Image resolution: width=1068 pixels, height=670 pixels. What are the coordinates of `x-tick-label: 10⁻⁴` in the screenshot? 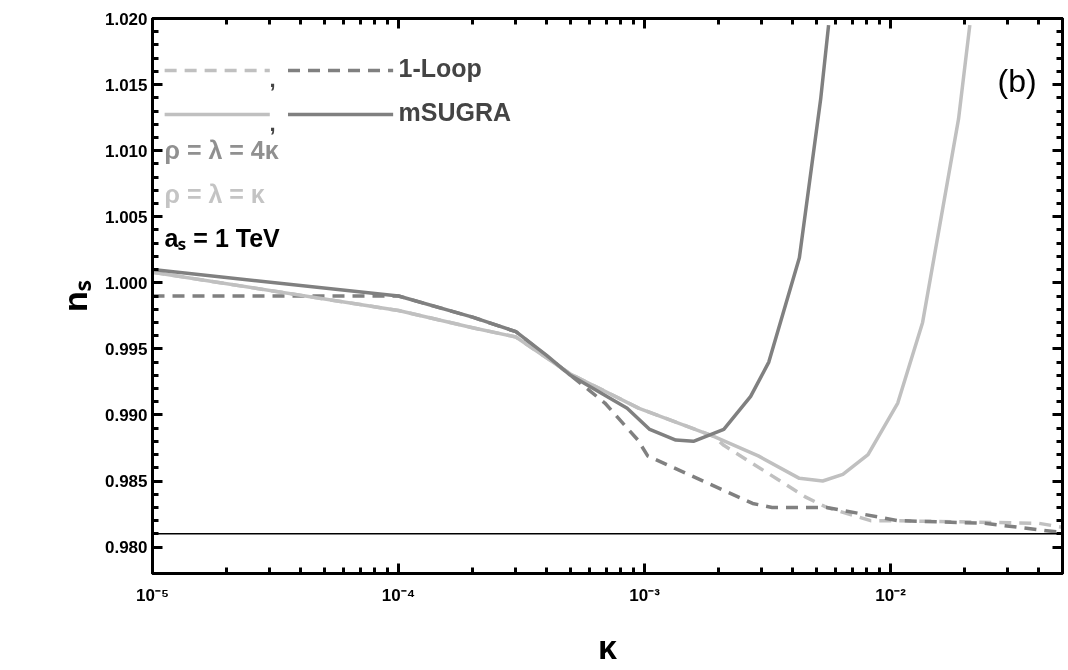 It's located at (398, 595).